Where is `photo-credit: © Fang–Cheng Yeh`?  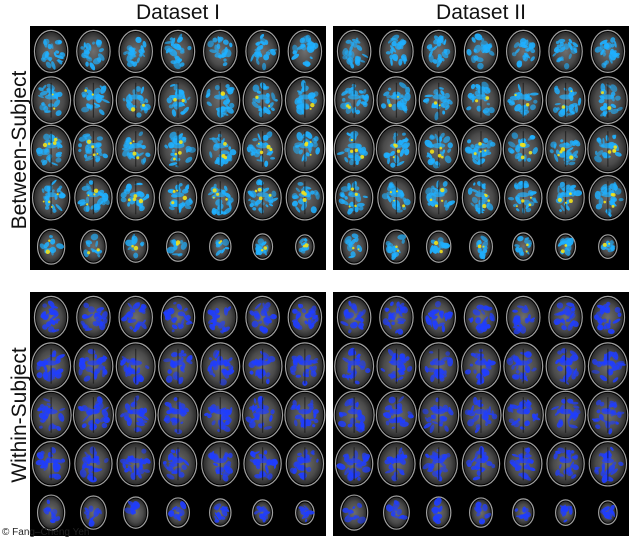
photo-credit: © Fang–Cheng Yeh is located at coordinates (46, 532).